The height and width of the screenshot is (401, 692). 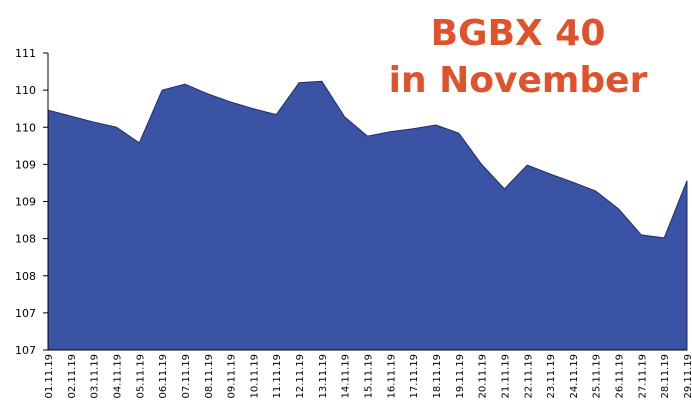 What do you see at coordinates (665, 376) in the screenshot?
I see `x-tick-label: 28.11.19` at bounding box center [665, 376].